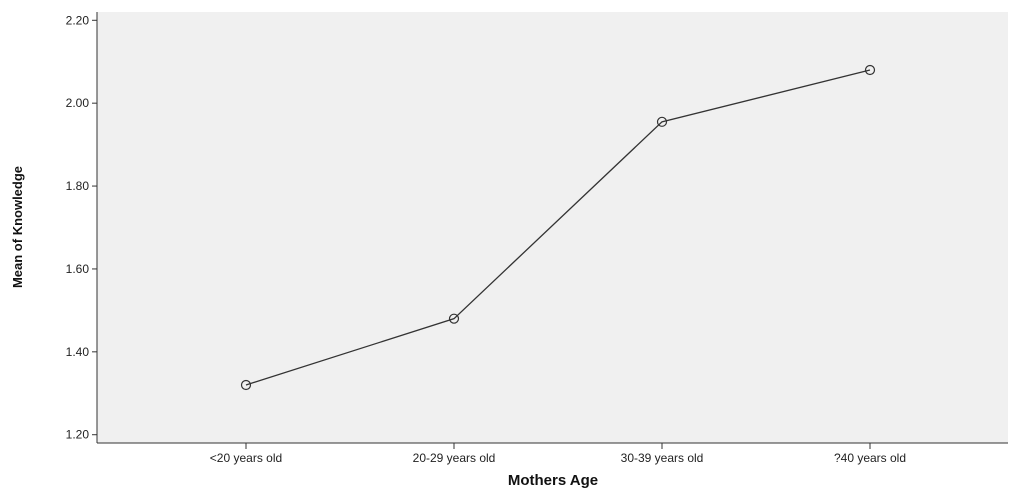 Image resolution: width=1010 pixels, height=491 pixels. What do you see at coordinates (246, 458) in the screenshot?
I see `x-tick-label: <20 years old` at bounding box center [246, 458].